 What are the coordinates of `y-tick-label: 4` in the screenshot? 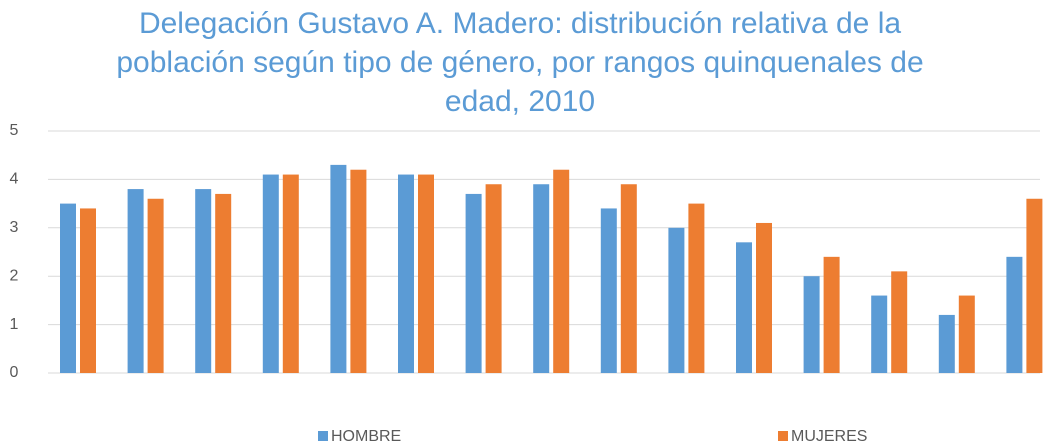 It's located at (14, 179).